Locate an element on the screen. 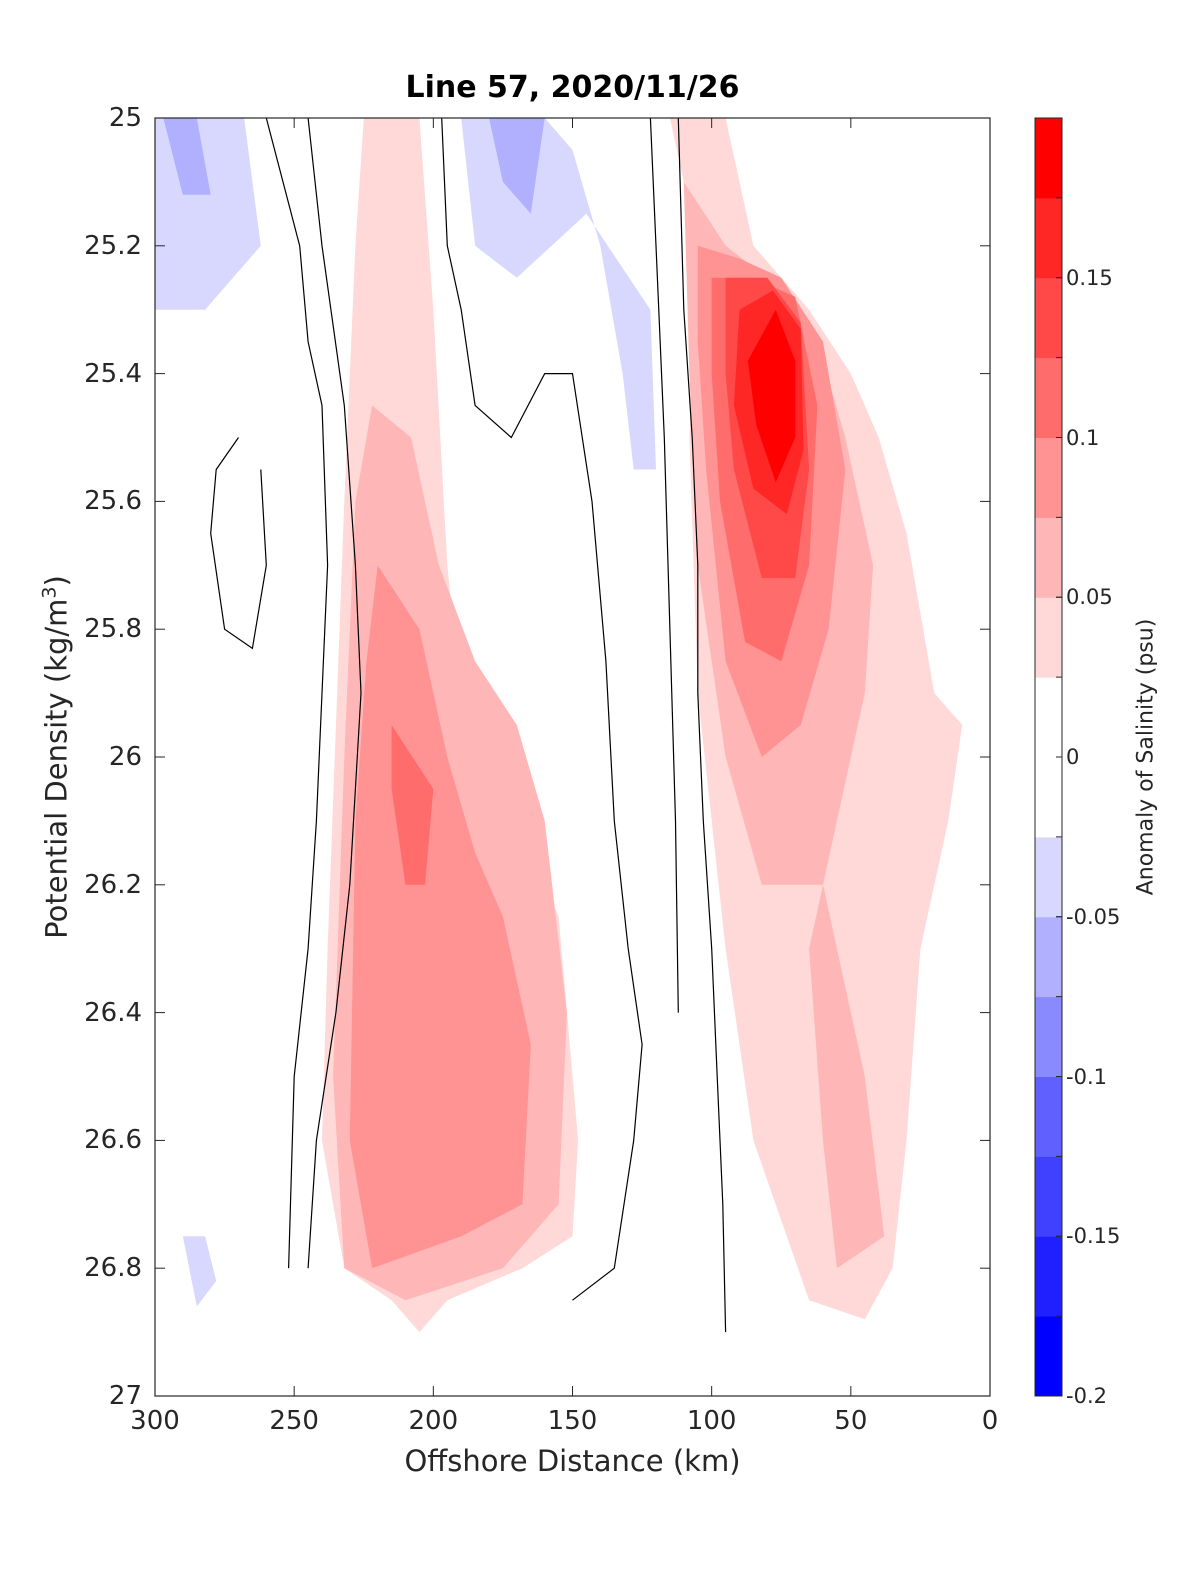 The width and height of the screenshot is (1200, 1575). colorbar-tick-label: 0.1 is located at coordinates (1083, 437).